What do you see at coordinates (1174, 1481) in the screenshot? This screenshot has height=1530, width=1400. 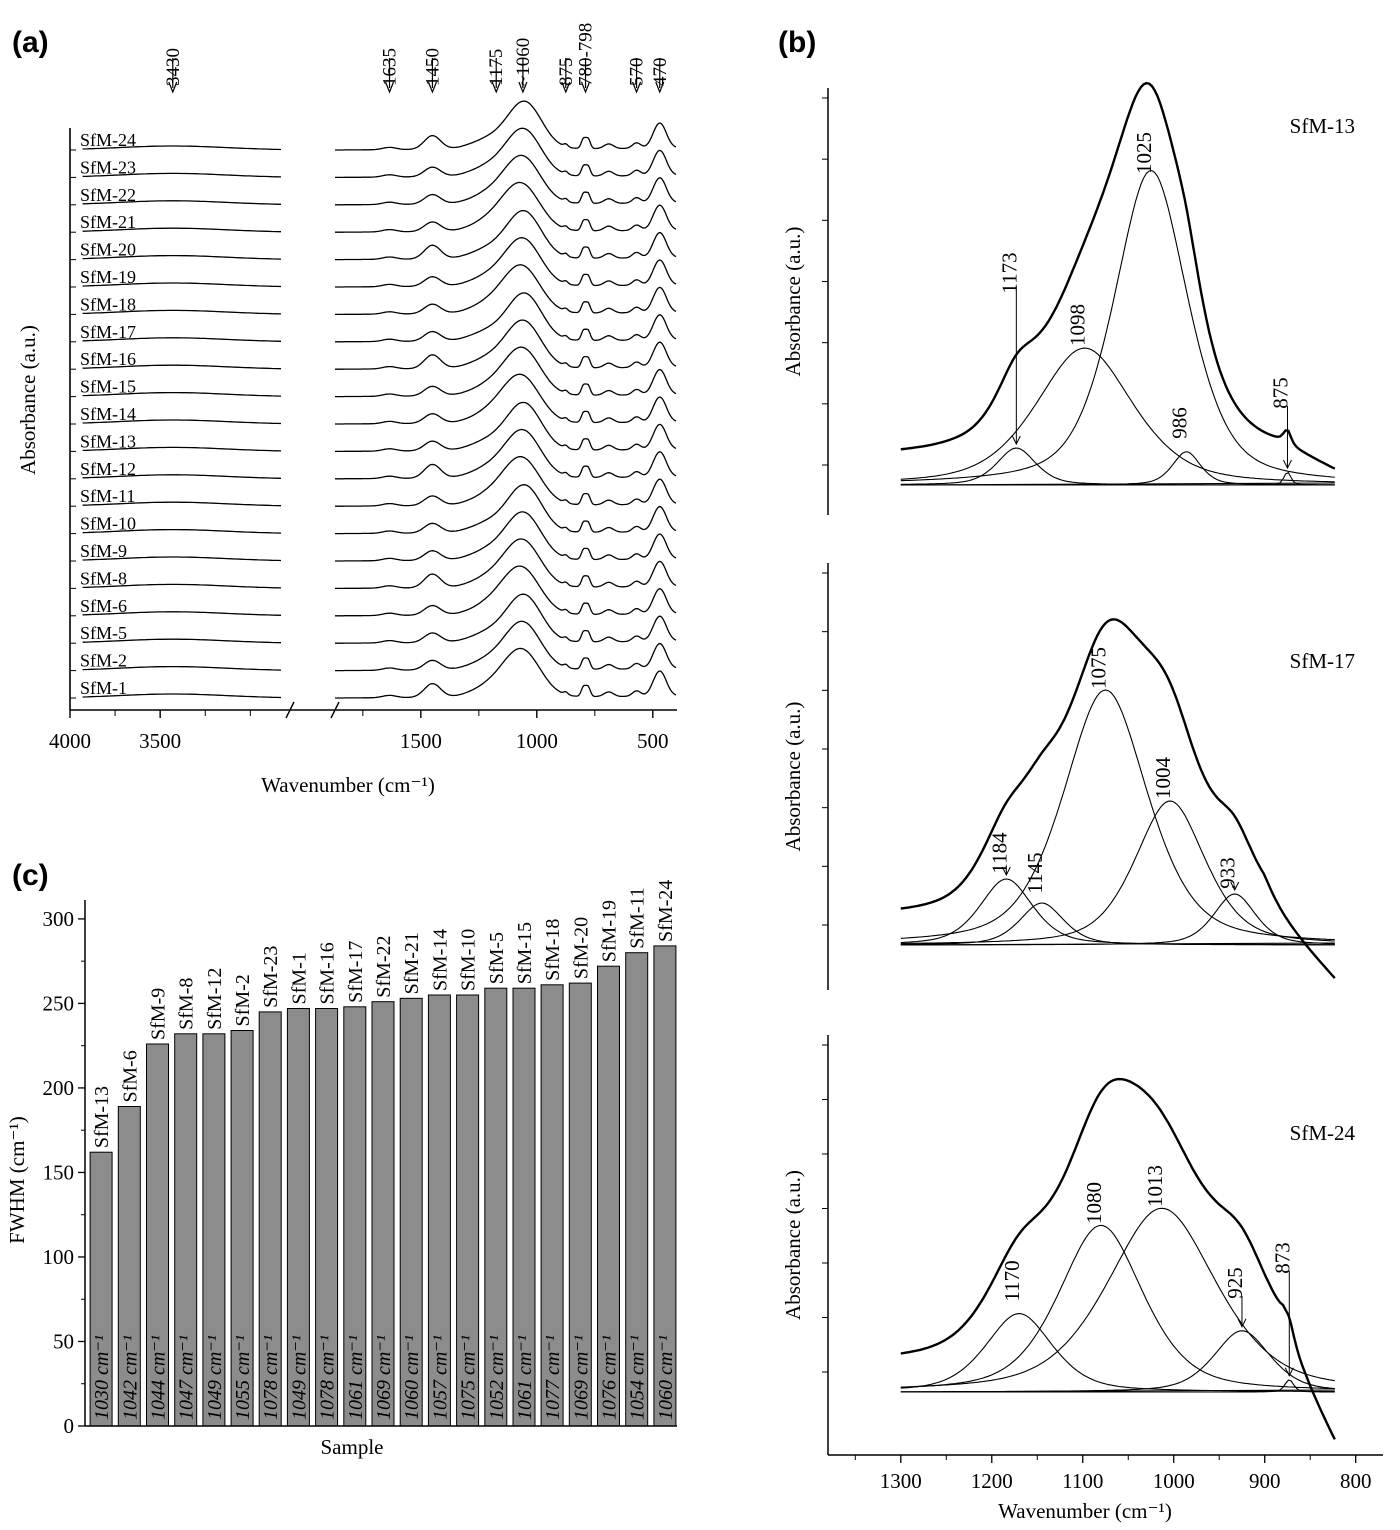 I see `x-tick-label: 1000` at bounding box center [1174, 1481].